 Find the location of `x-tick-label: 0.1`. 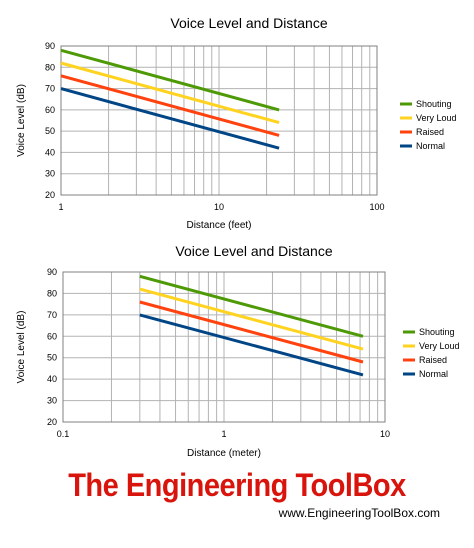

x-tick-label: 0.1 is located at coordinates (63, 434).